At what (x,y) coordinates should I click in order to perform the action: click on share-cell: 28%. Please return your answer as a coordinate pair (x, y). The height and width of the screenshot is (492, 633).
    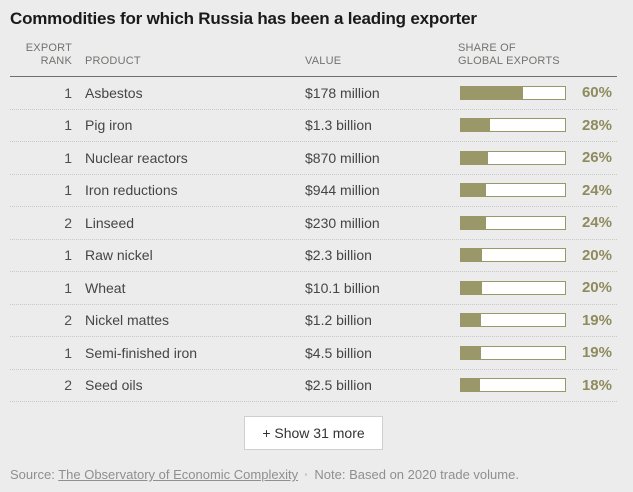
    Looking at the image, I should click on (537, 125).